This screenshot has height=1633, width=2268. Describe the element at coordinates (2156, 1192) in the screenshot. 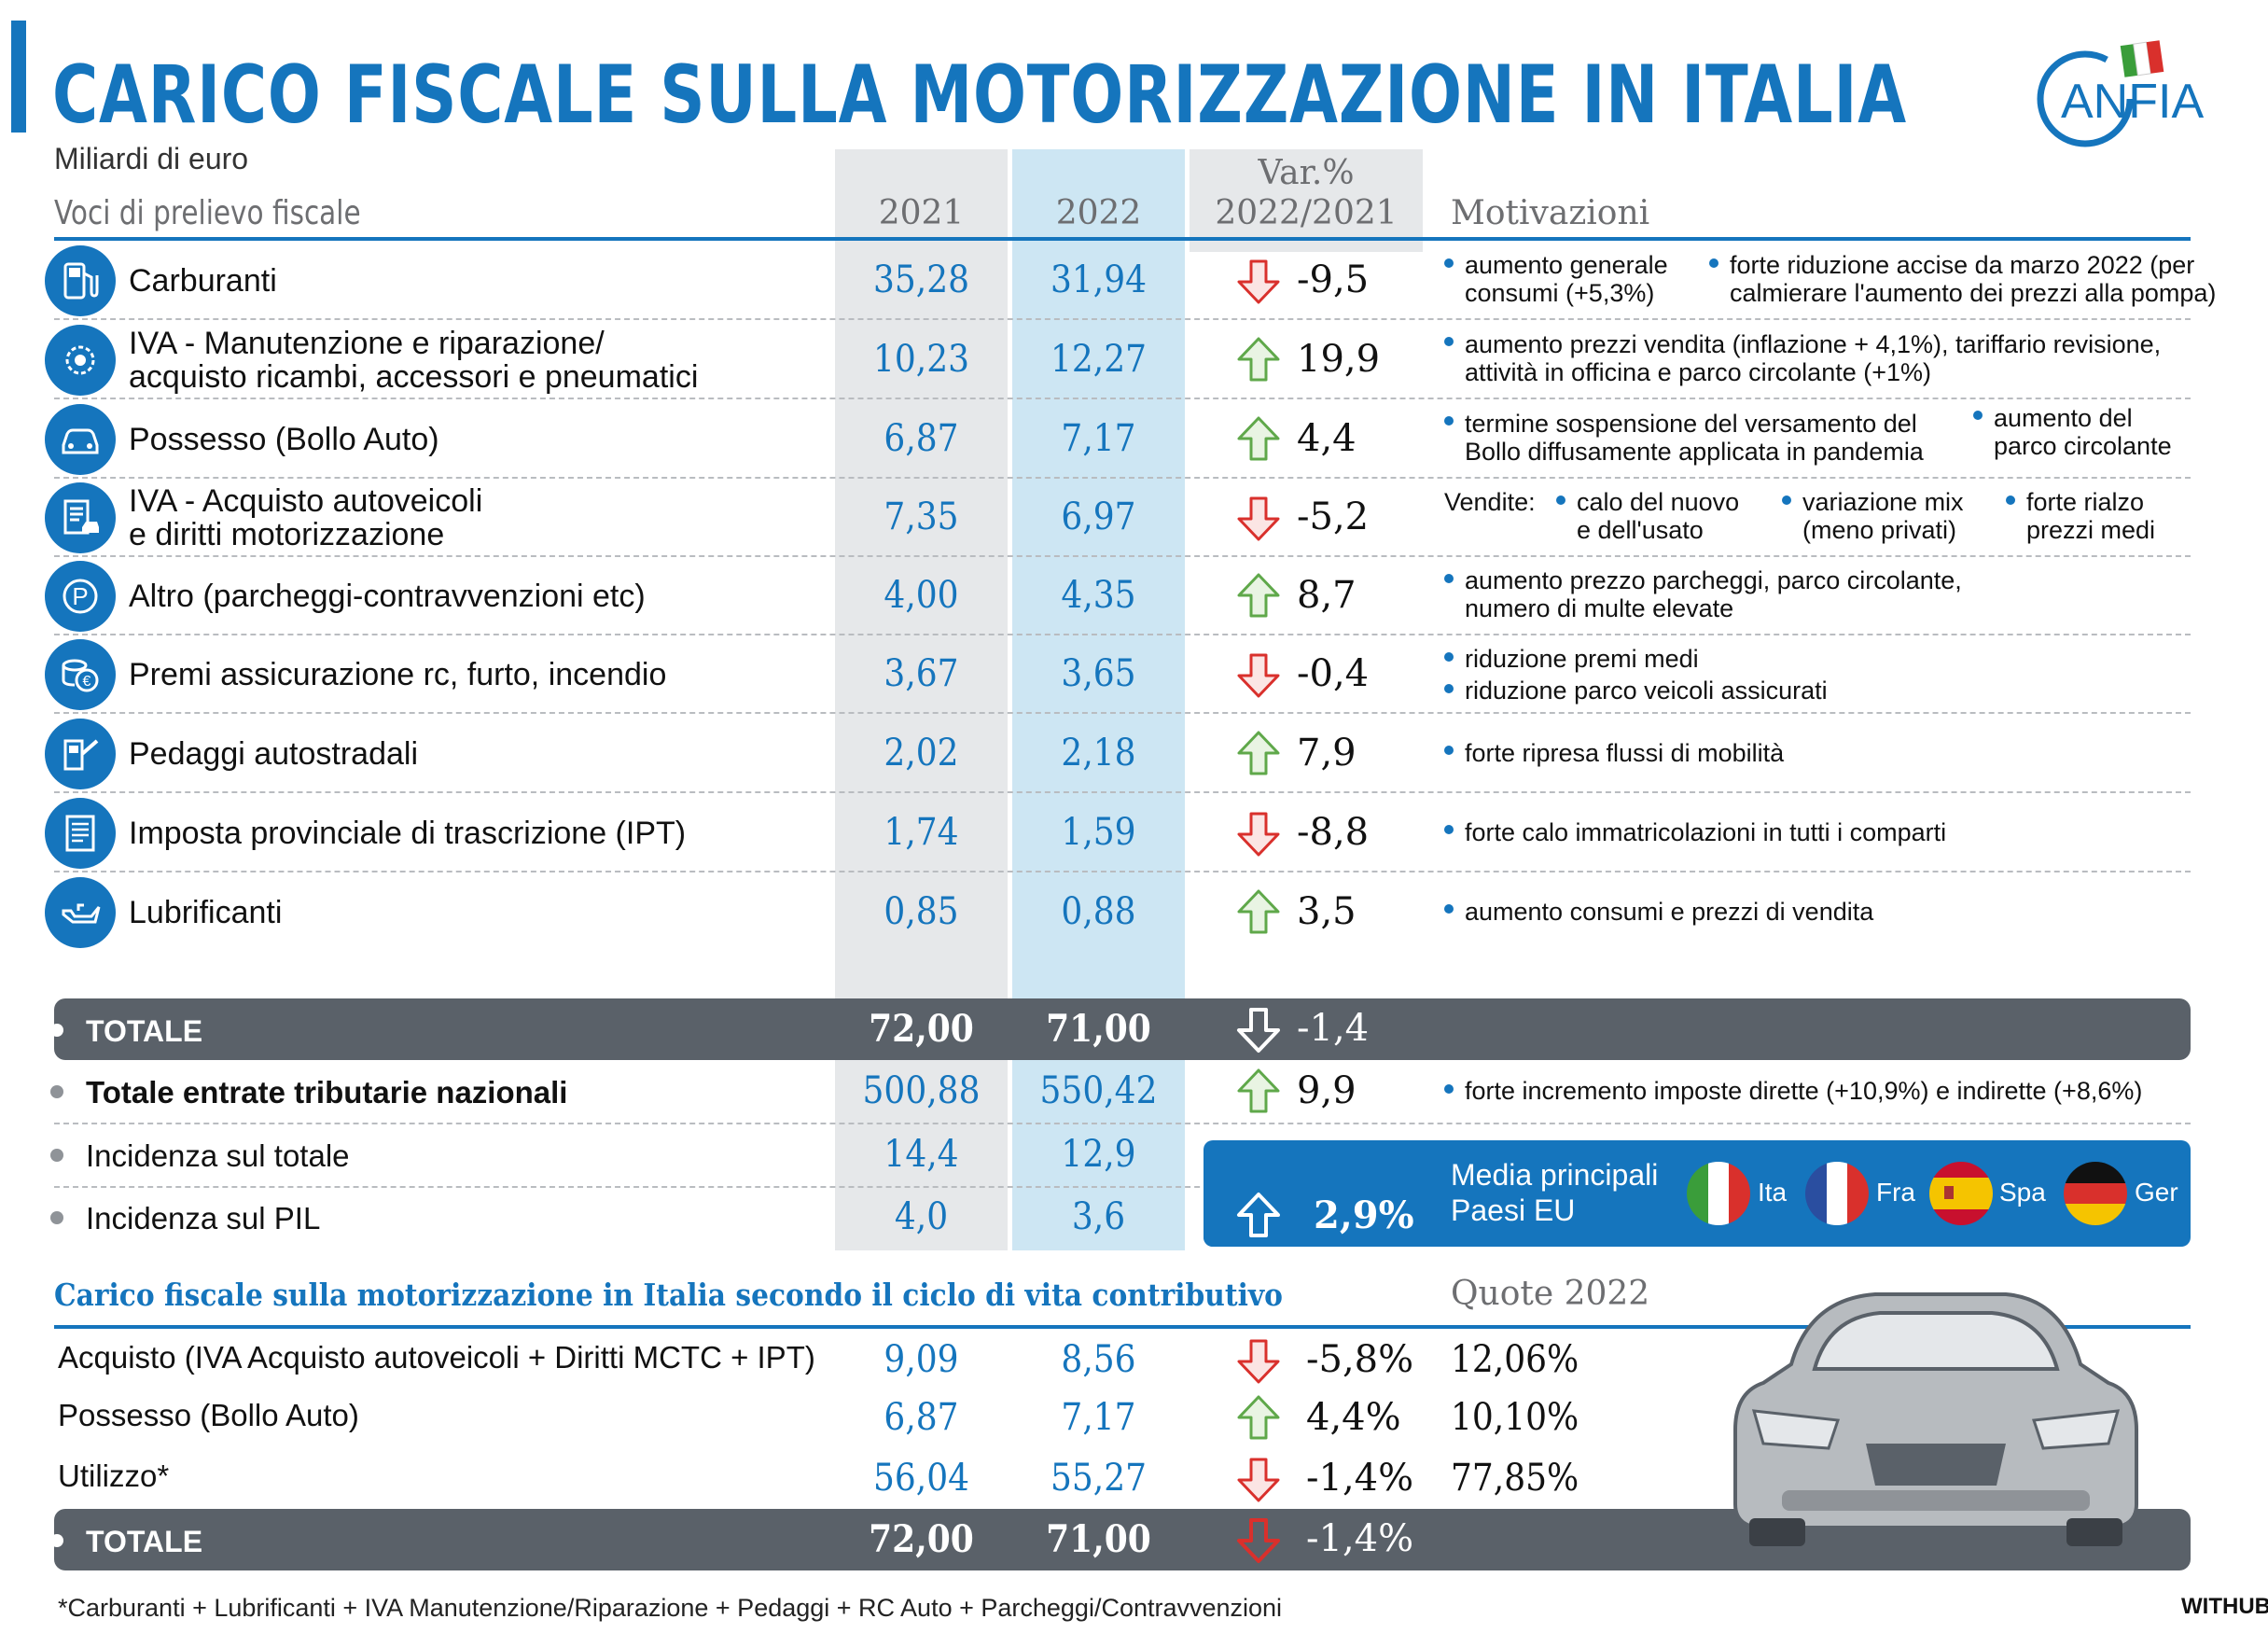

I see `flag-label-ger: Ger` at that location.